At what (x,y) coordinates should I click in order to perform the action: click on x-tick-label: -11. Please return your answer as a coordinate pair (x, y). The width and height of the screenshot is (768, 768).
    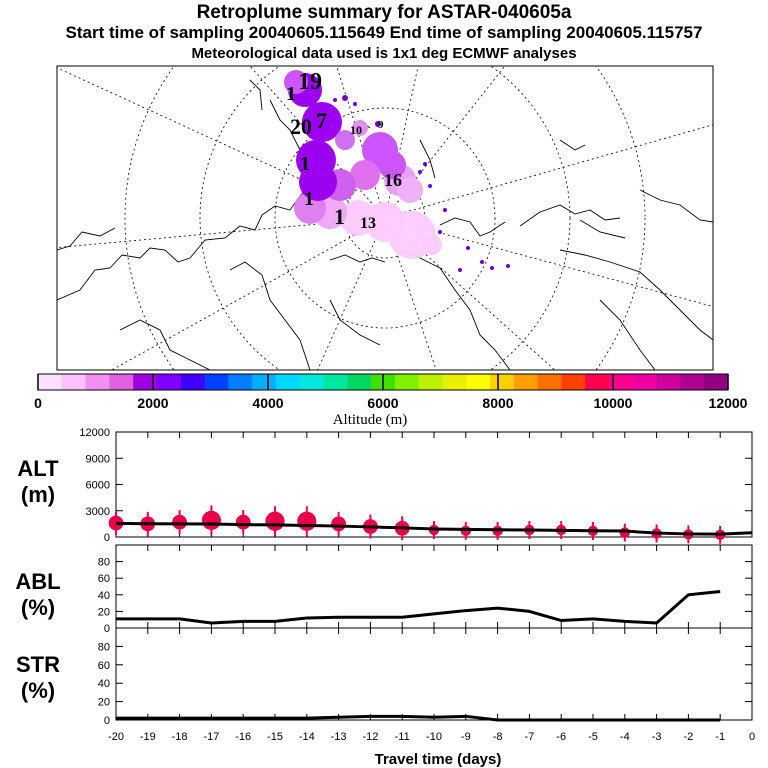
    Looking at the image, I should click on (402, 737).